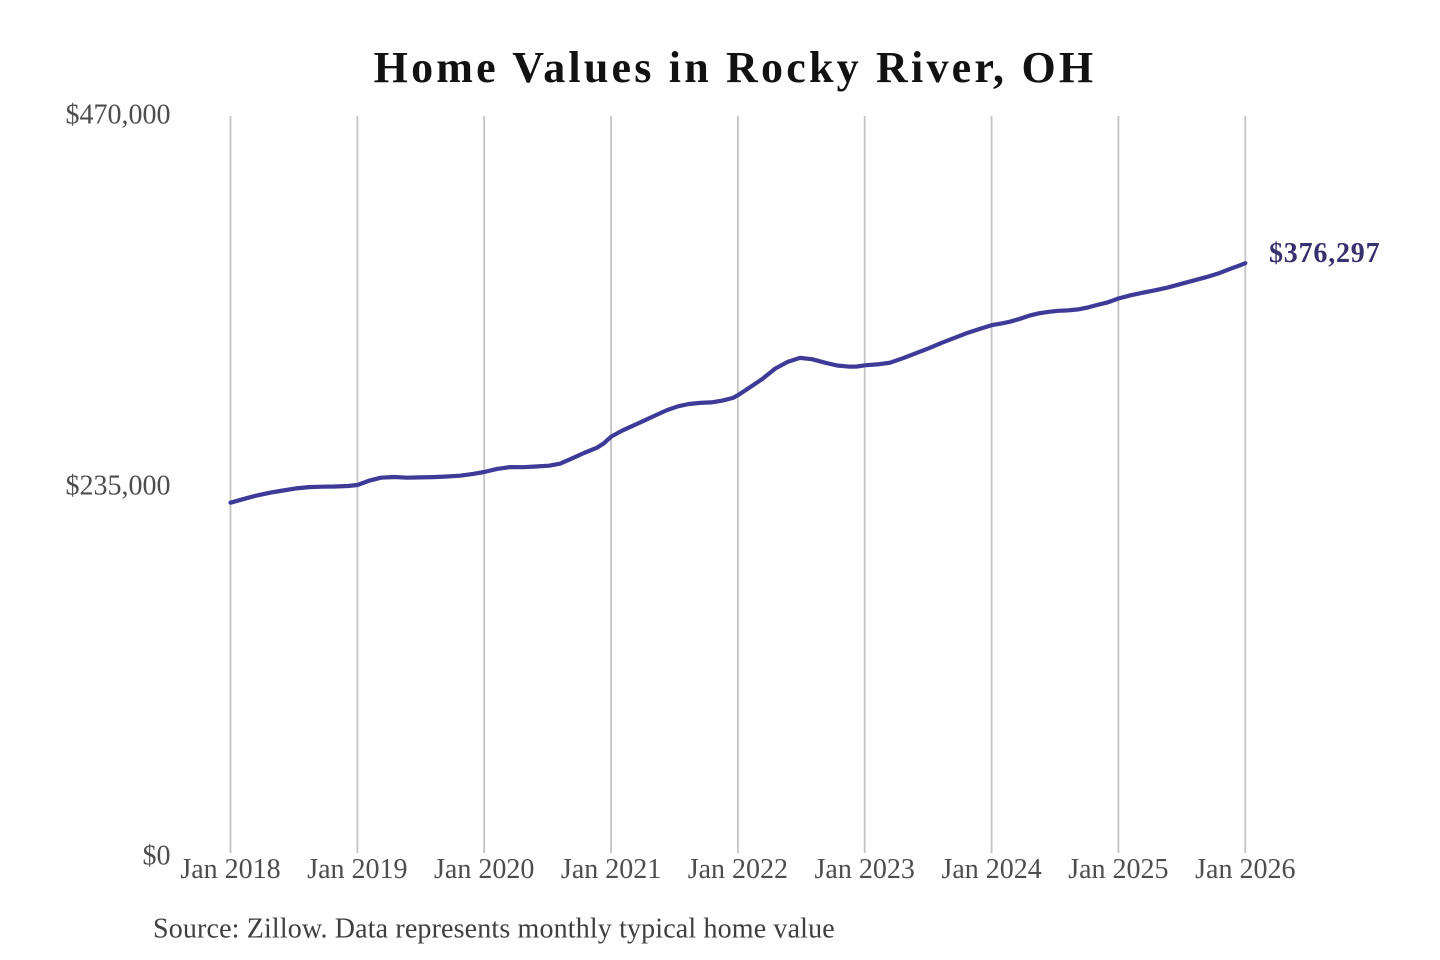 This screenshot has width=1440, height=960. What do you see at coordinates (1118, 869) in the screenshot?
I see `svg-text: Jan 2025` at bounding box center [1118, 869].